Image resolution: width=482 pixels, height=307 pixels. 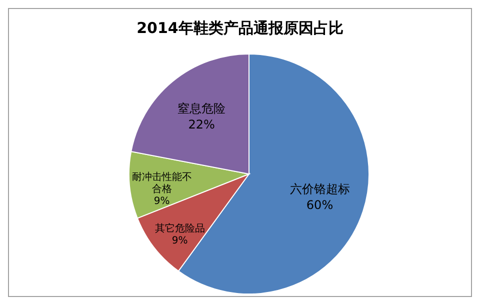 What do you see at coordinates (202, 109) in the screenshot?
I see `slice-label: 窒息危险` at bounding box center [202, 109].